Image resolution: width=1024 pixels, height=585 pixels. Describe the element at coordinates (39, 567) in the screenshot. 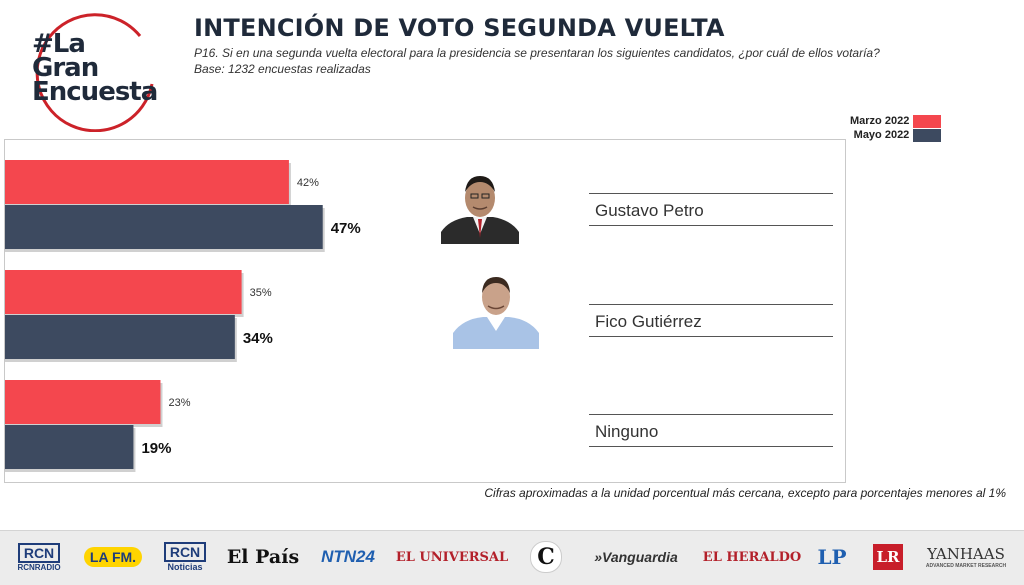

I see `rcn-radio-logo-sub: RCNRADIO` at that location.